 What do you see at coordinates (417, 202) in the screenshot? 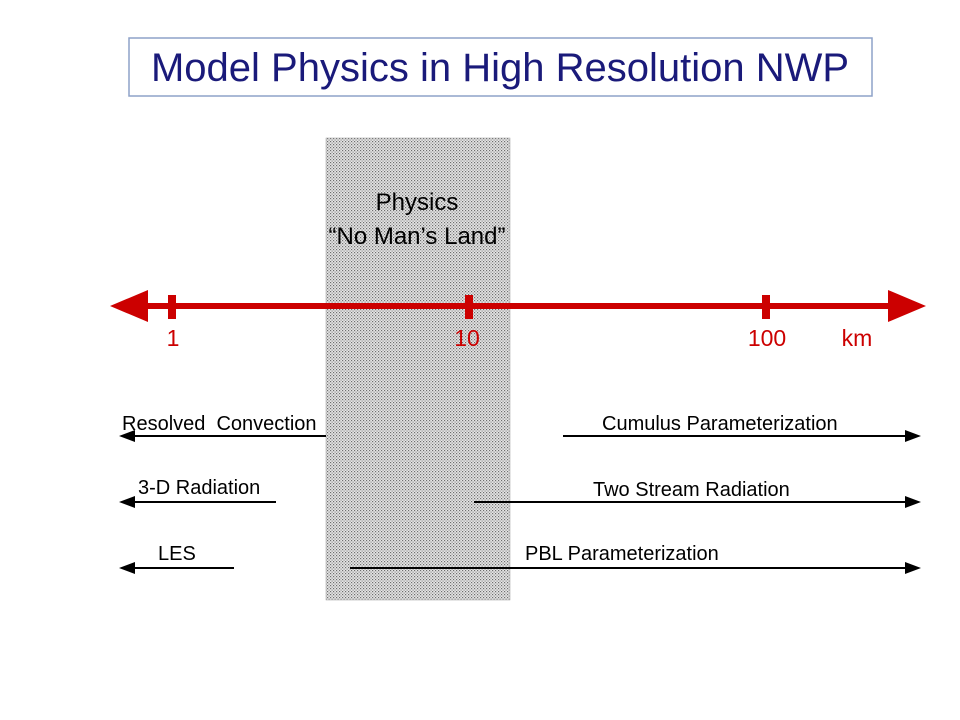
I see `zone-label-physics: Physics` at bounding box center [417, 202].